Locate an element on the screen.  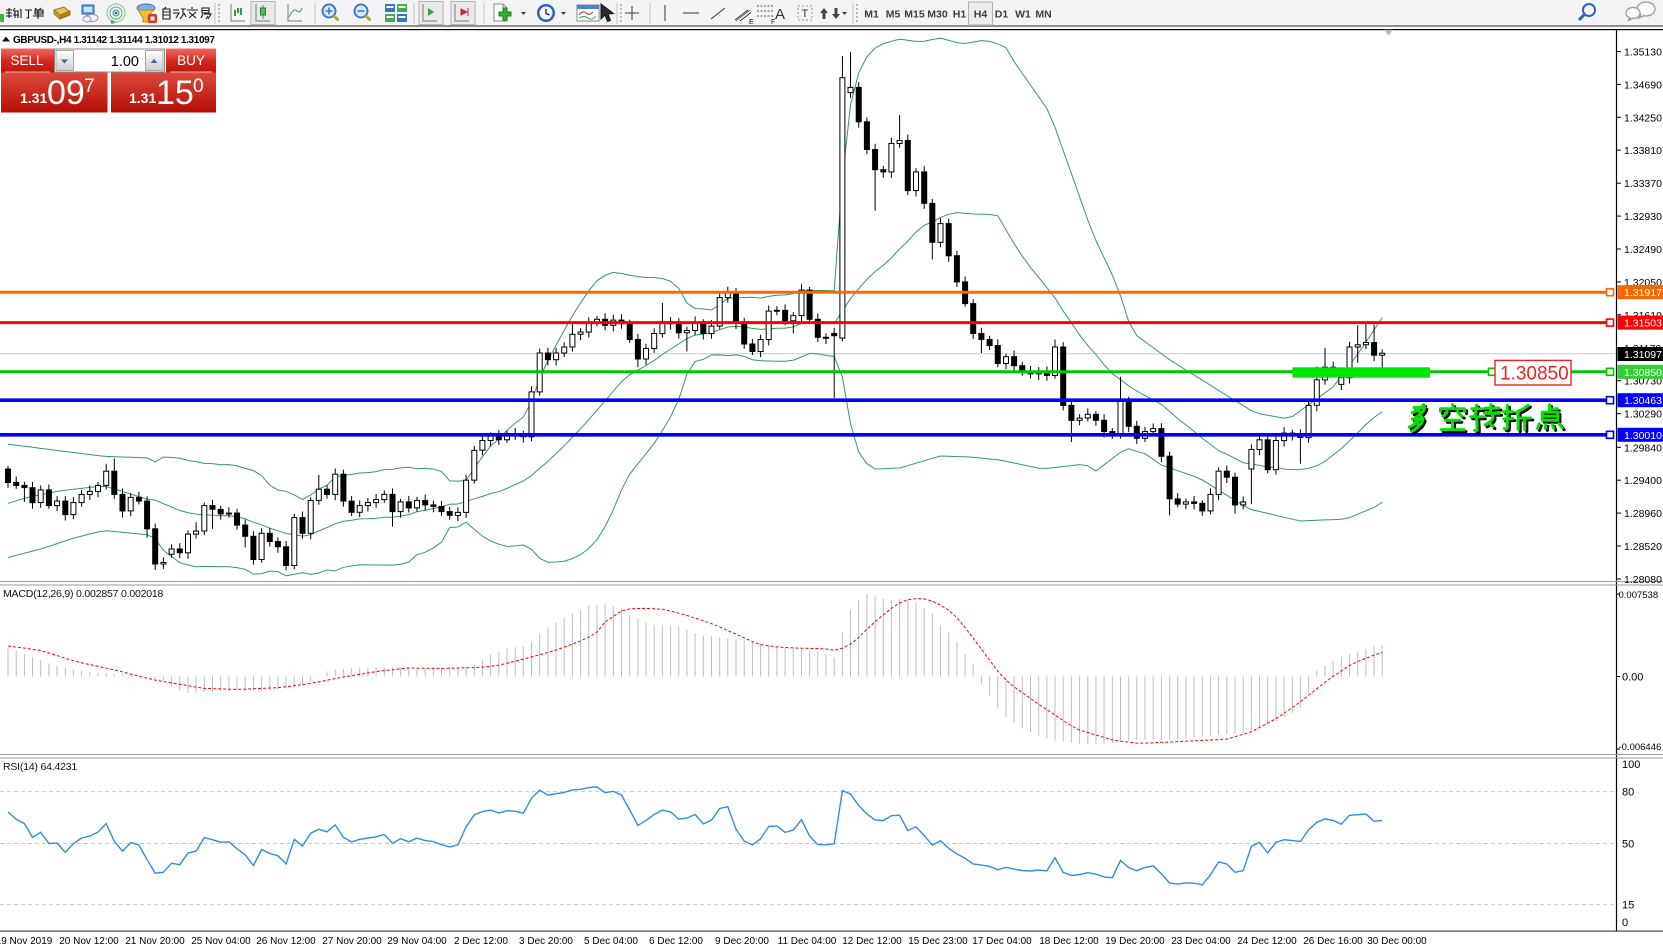
svg-text: 5 Dec 04:00 is located at coordinates (611, 941).